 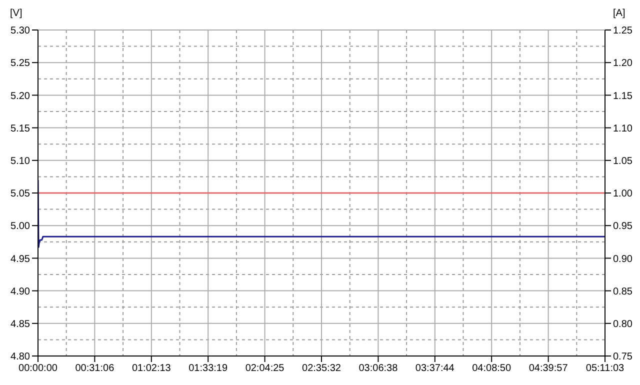 What do you see at coordinates (605, 368) in the screenshot?
I see `x-tick-label: 05:11:03` at bounding box center [605, 368].